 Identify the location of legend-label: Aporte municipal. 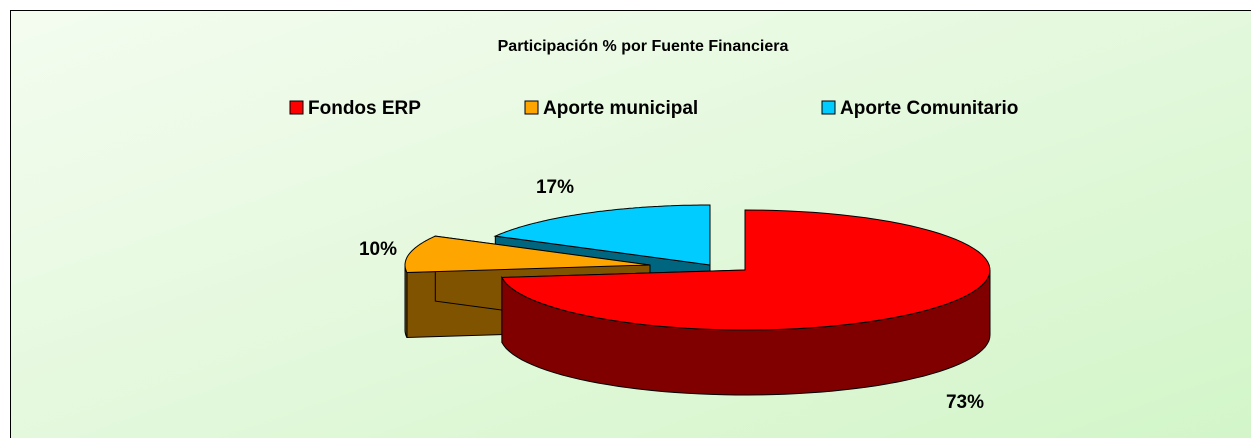
(620, 108).